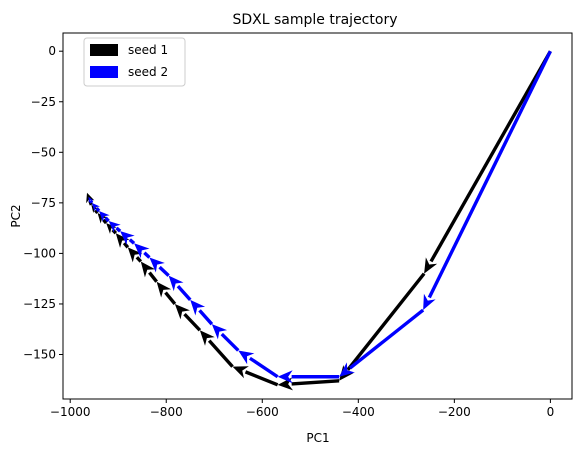 The height and width of the screenshot is (455, 583). I want to click on y-tick-label: −100, so click(39, 253).